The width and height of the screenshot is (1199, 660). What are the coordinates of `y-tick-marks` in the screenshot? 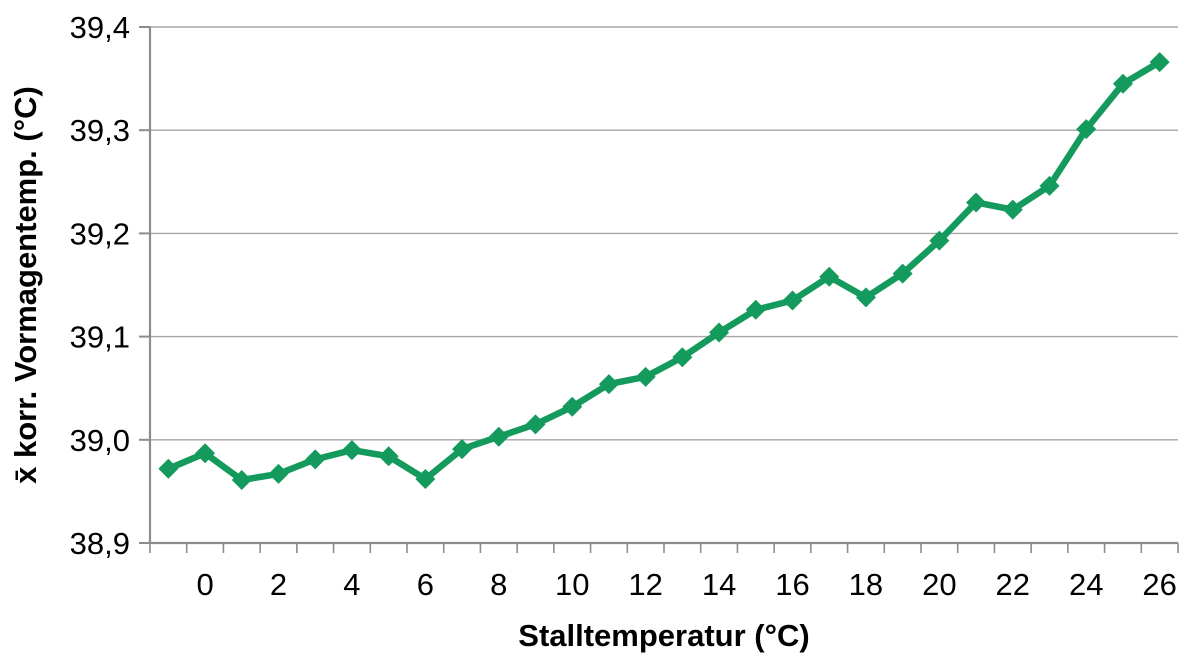 It's located at (144, 285).